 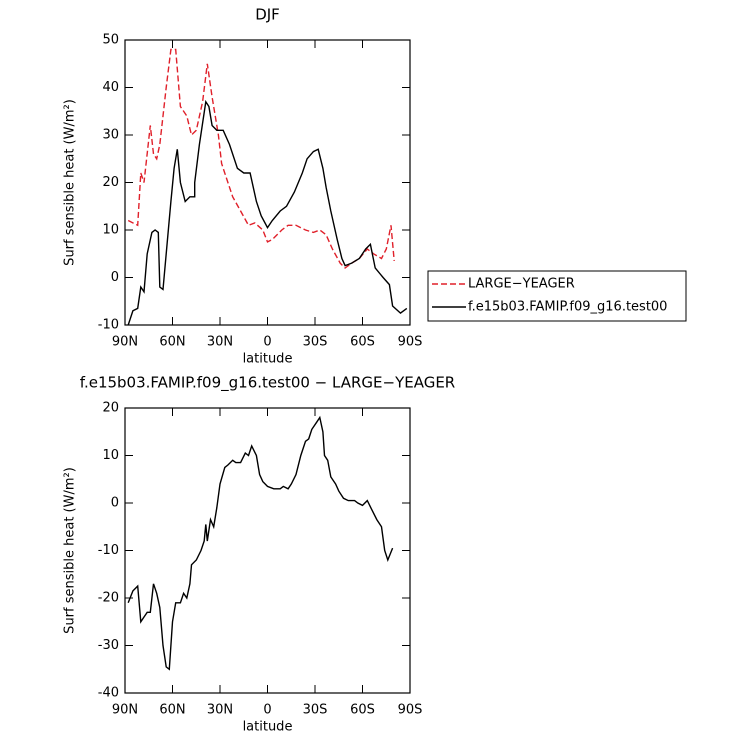 I want to click on chart-title: DJF, so click(x=267, y=15).